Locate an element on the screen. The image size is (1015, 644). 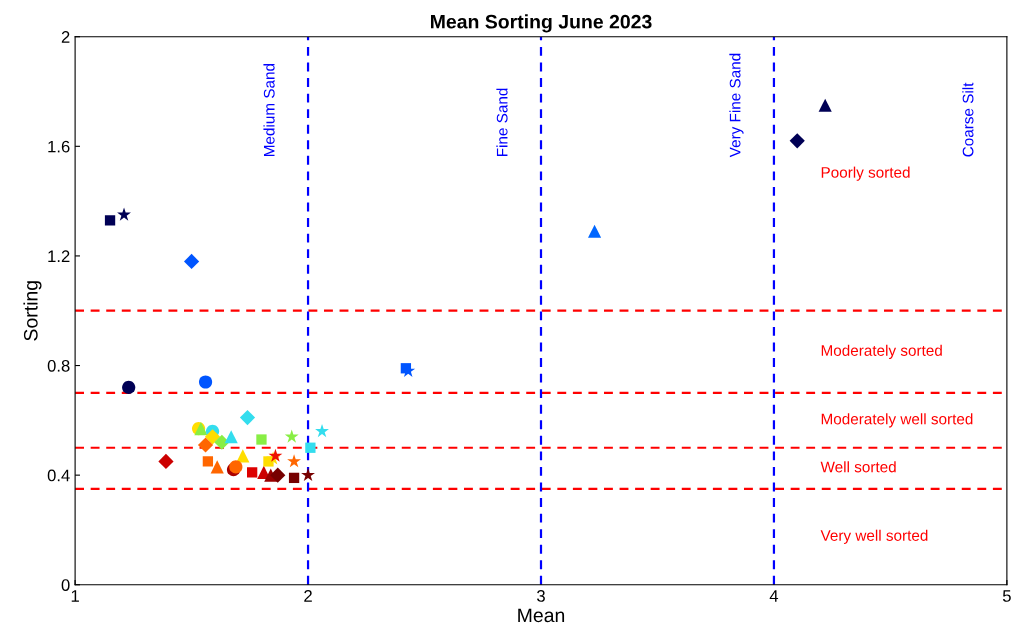
x-tick-label: 1 is located at coordinates (75, 596).